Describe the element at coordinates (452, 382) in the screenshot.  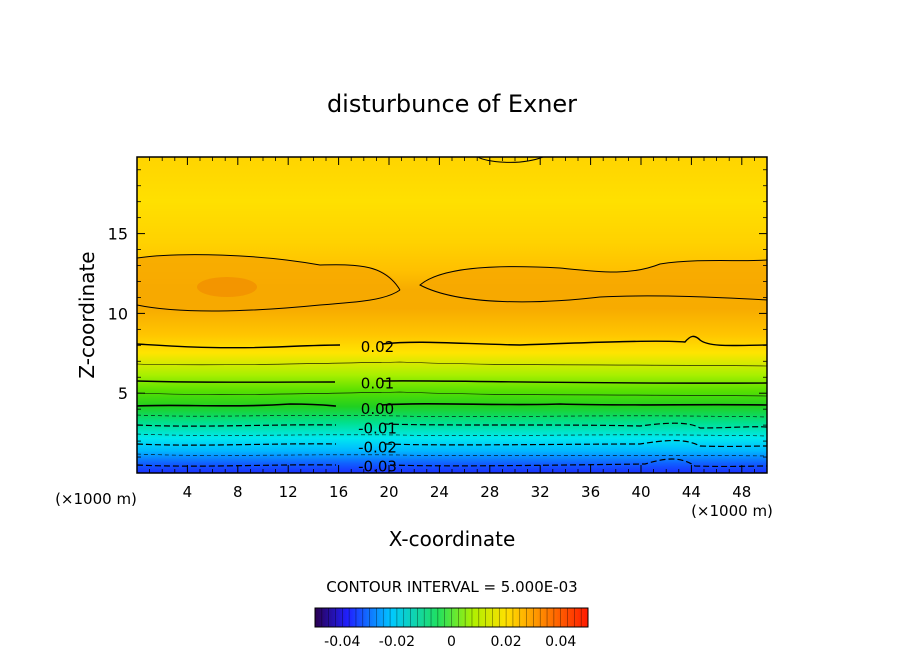
I see `contour-line-0.01` at that location.